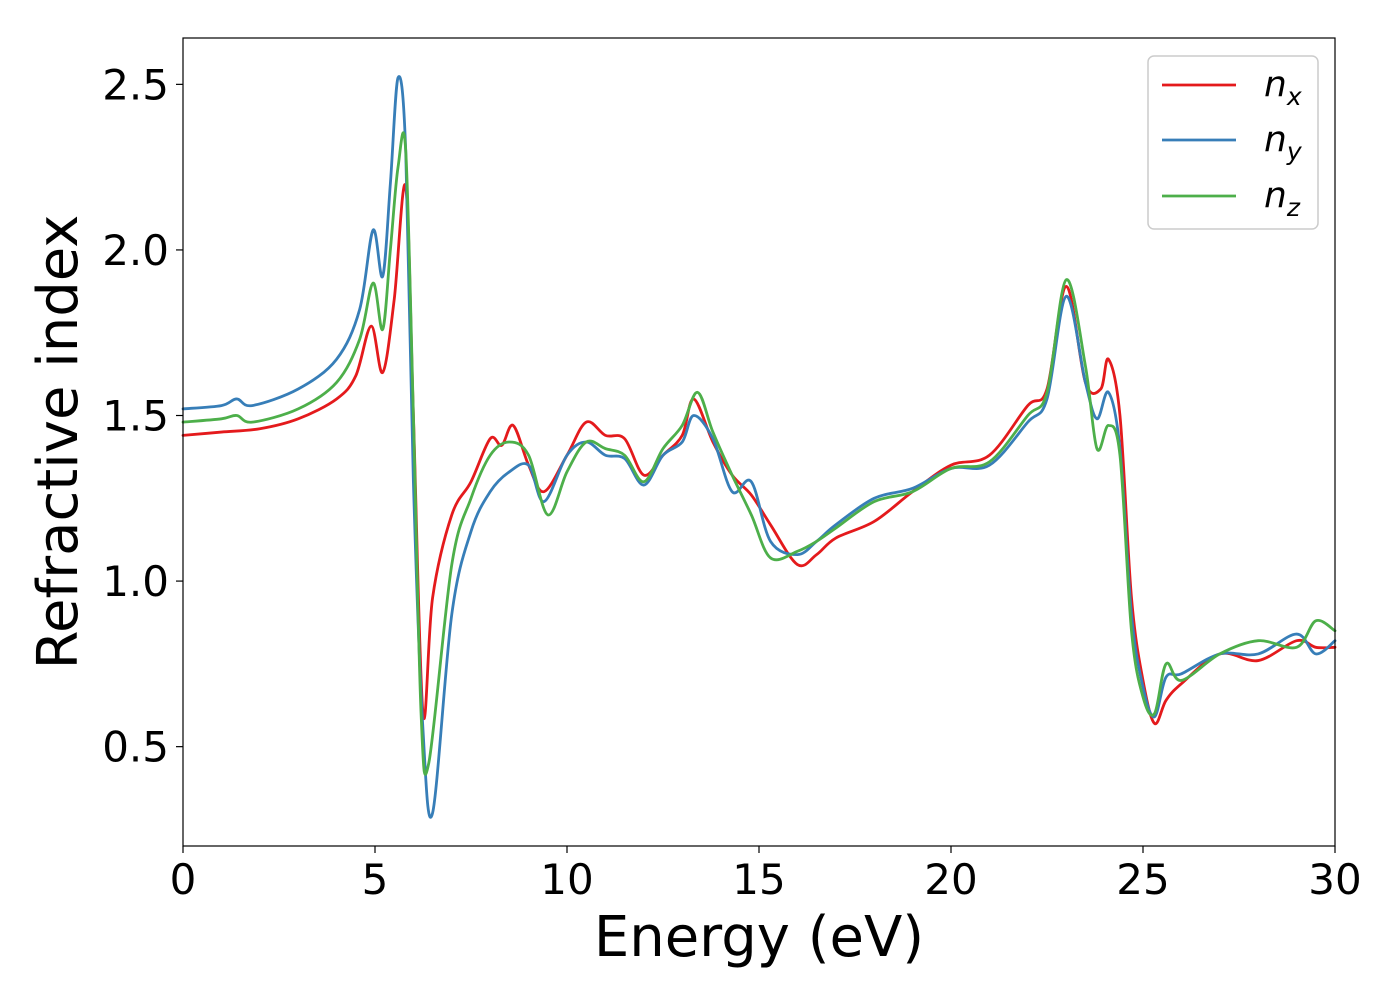 Image resolution: width=1400 pixels, height=1000 pixels. I want to click on x-tick-label: 30, so click(1334, 879).